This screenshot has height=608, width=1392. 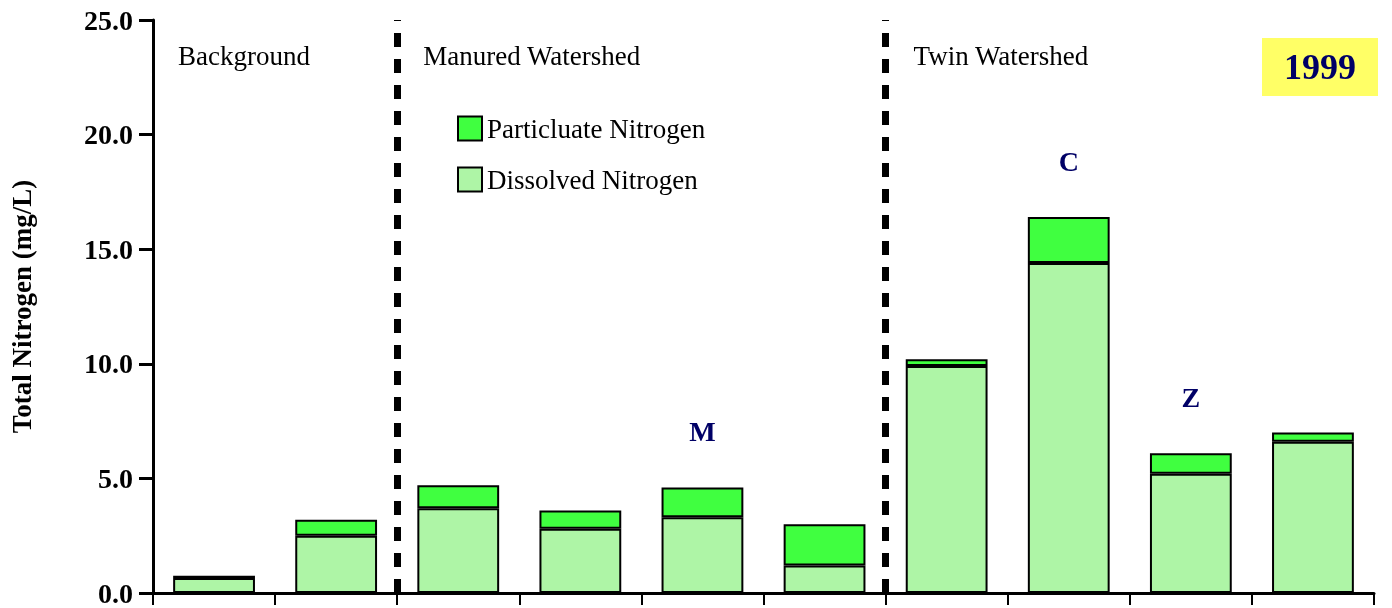 I want to click on y-tick-label: 20.0, so click(x=108, y=135).